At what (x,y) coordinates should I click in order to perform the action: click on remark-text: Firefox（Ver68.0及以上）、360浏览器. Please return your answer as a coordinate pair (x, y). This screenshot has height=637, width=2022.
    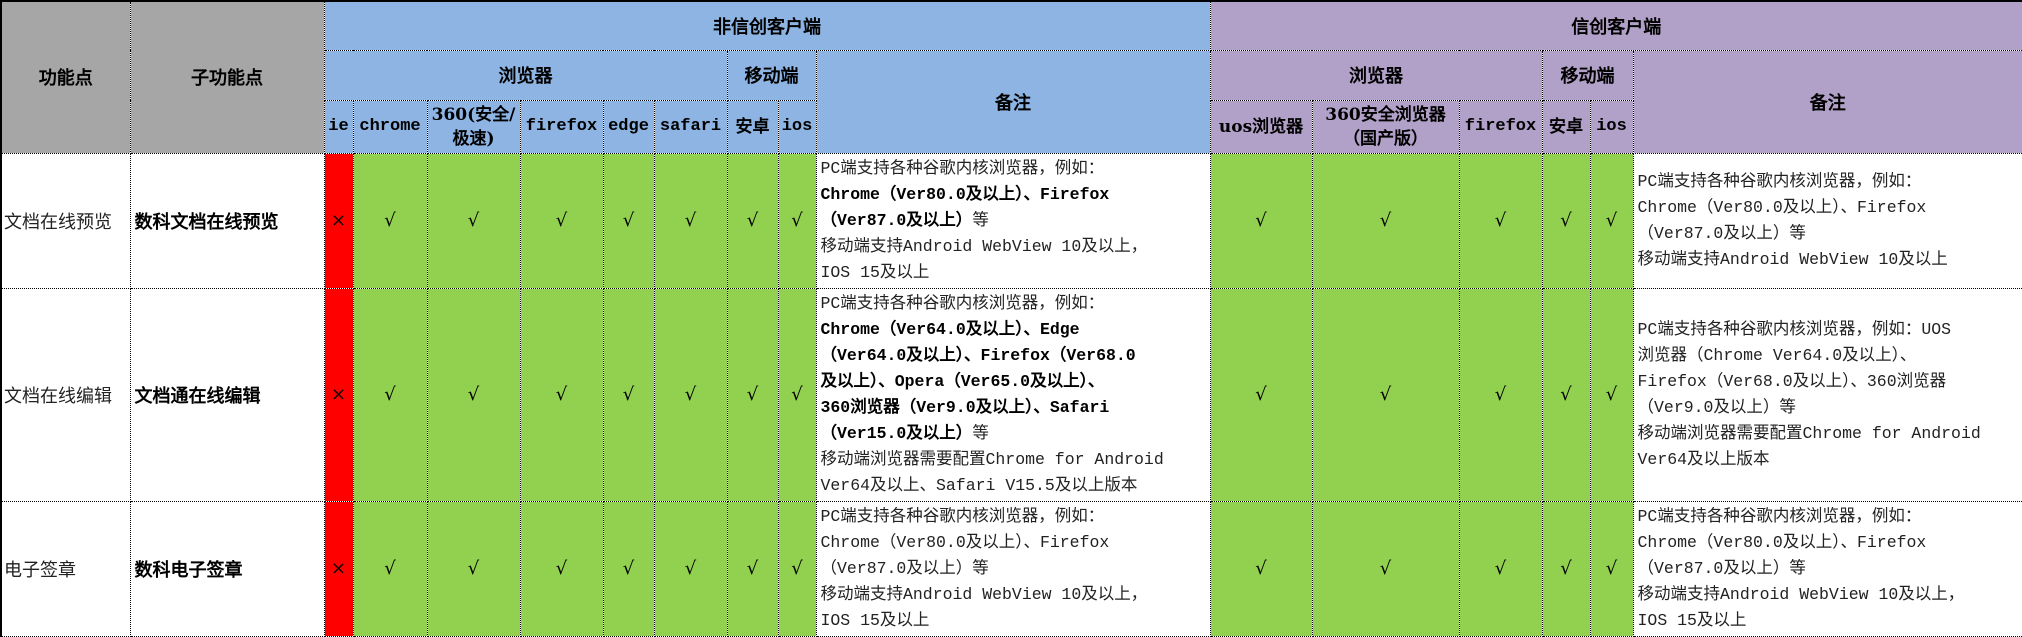
    Looking at the image, I should click on (1792, 381).